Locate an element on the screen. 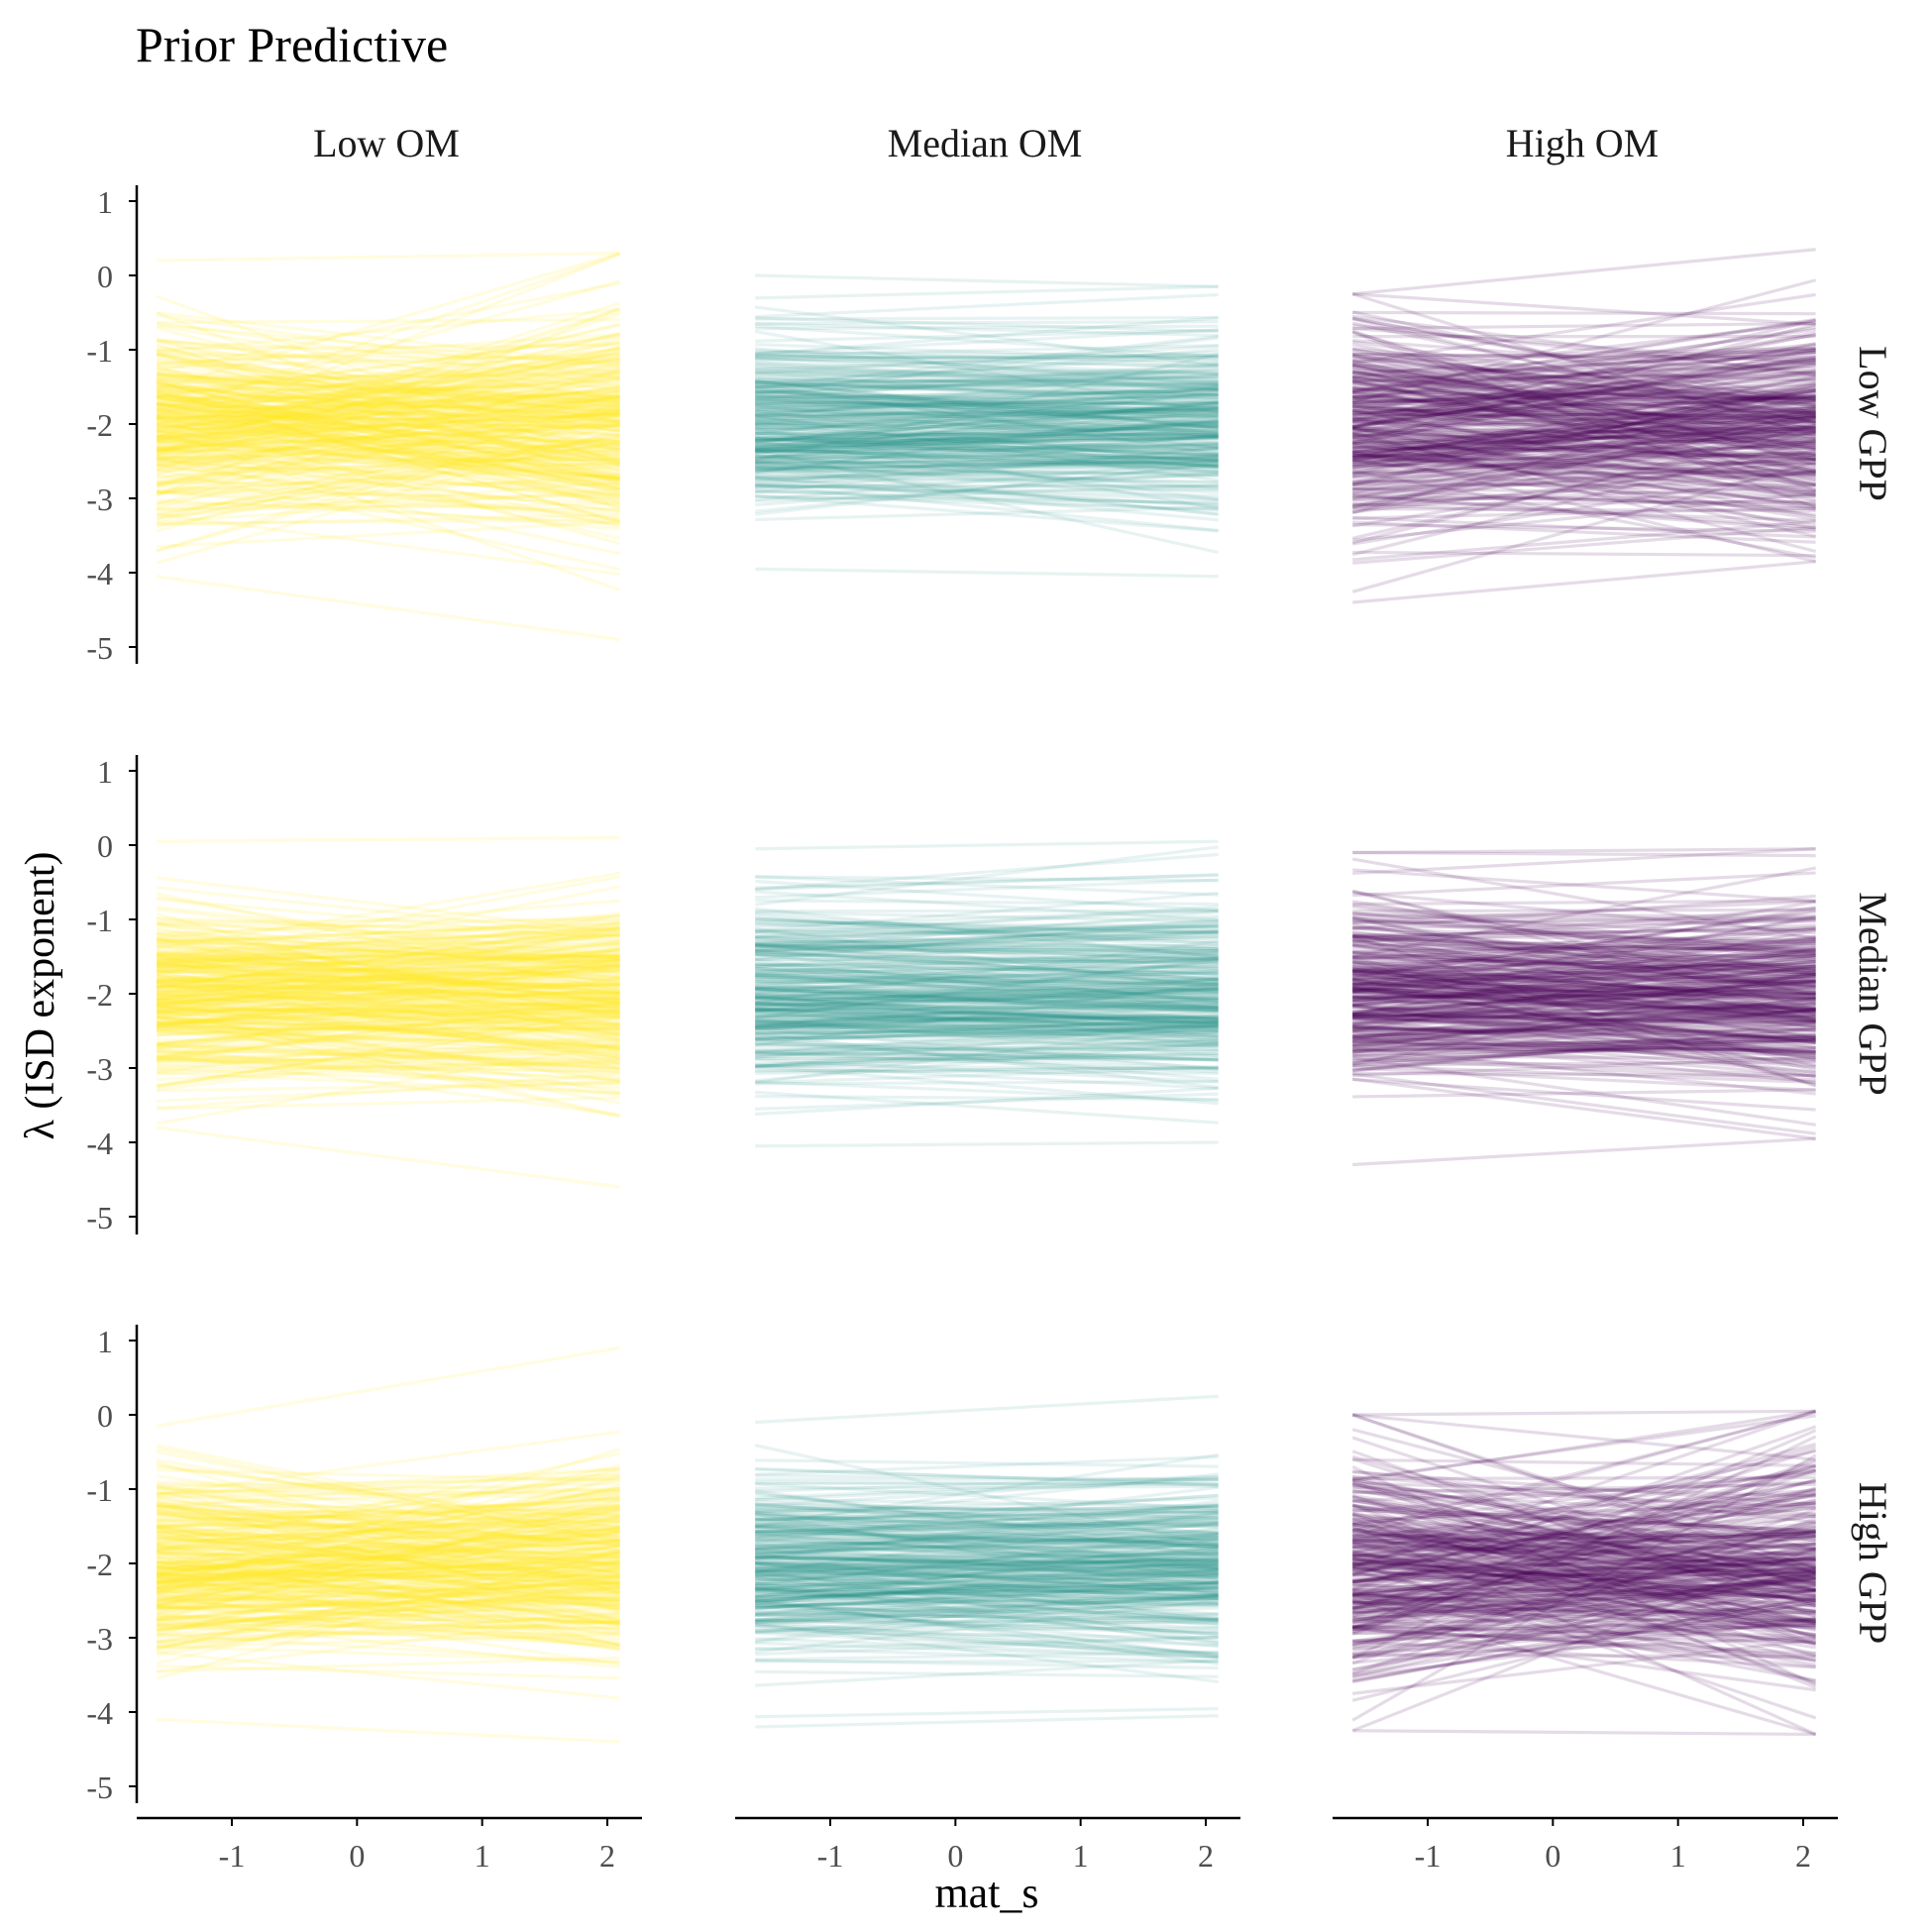 This screenshot has width=1932, height=1932. panel-low-gpp-high-om is located at coordinates (1584, 426).